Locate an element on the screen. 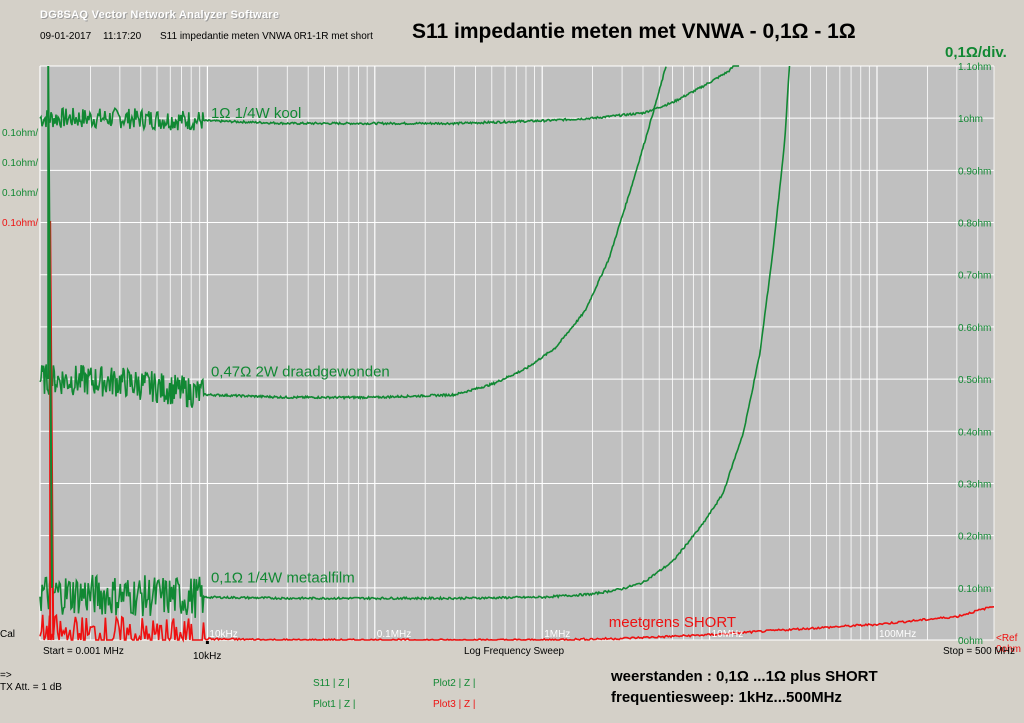  series-label: 1Ω 1/4W kool is located at coordinates (256, 113).